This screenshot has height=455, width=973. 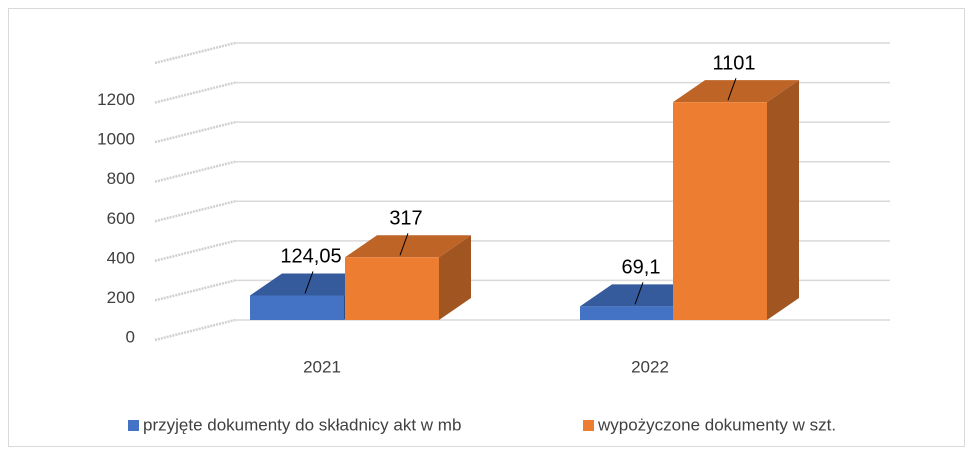 I want to click on x-tick-label: 2022, so click(x=650, y=366).